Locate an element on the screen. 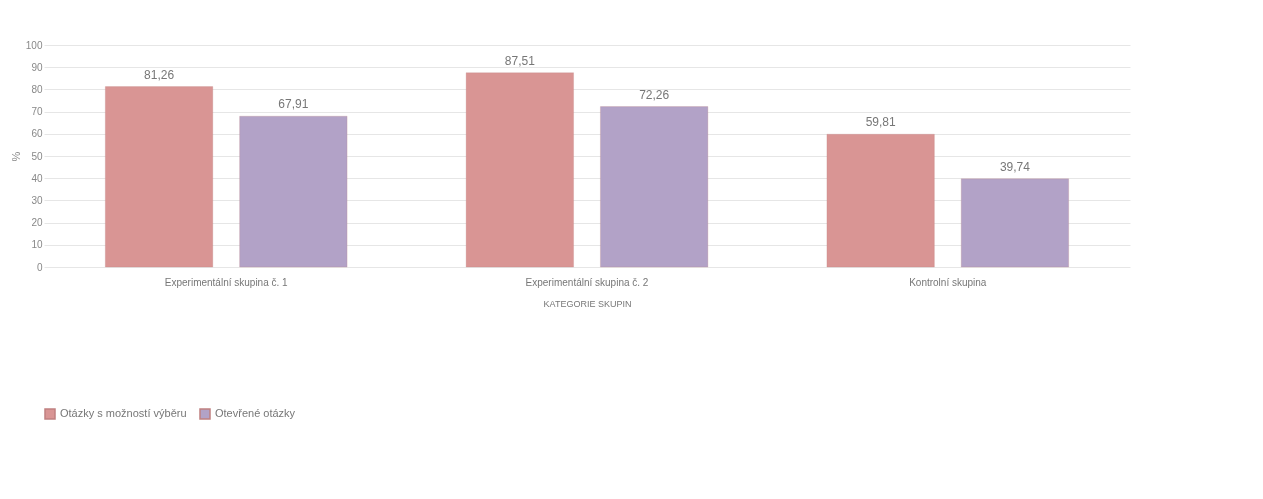  y-tick-label: 90 is located at coordinates (37, 67).